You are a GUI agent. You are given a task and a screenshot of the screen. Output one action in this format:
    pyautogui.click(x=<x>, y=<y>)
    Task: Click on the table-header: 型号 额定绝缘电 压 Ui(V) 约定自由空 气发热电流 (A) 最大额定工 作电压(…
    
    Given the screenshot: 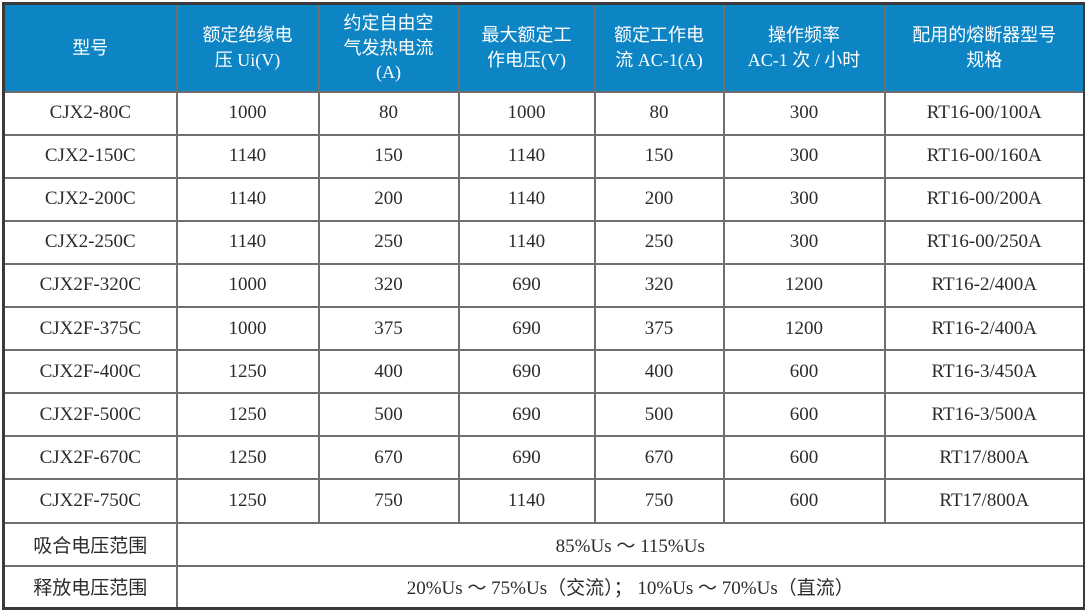 What is the action you would take?
    pyautogui.click(x=543, y=47)
    